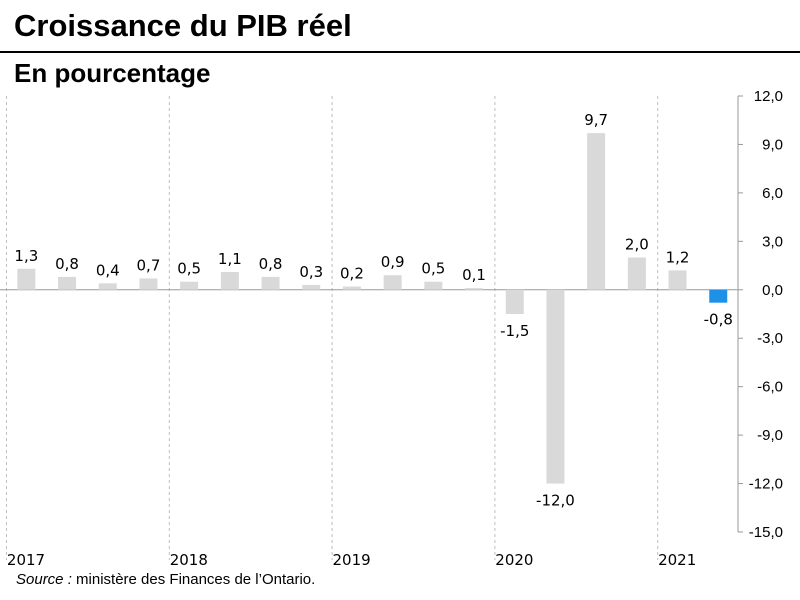  What do you see at coordinates (26, 256) in the screenshot?
I see `data-label: 1,3` at bounding box center [26, 256].